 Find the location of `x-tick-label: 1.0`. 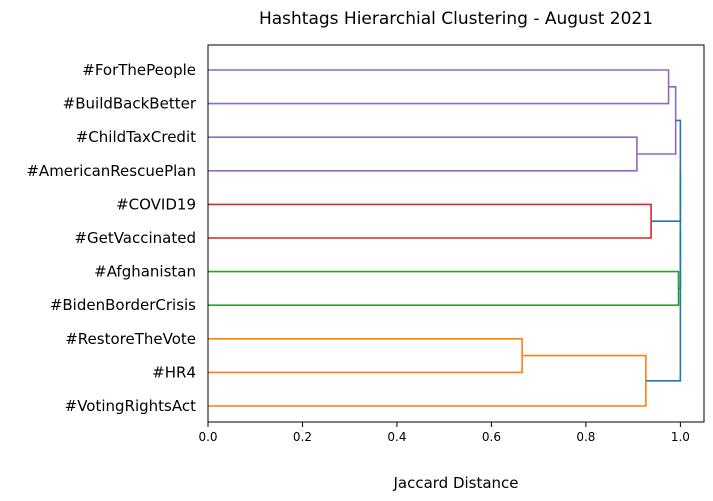

x-tick-label: 1.0 is located at coordinates (680, 437).